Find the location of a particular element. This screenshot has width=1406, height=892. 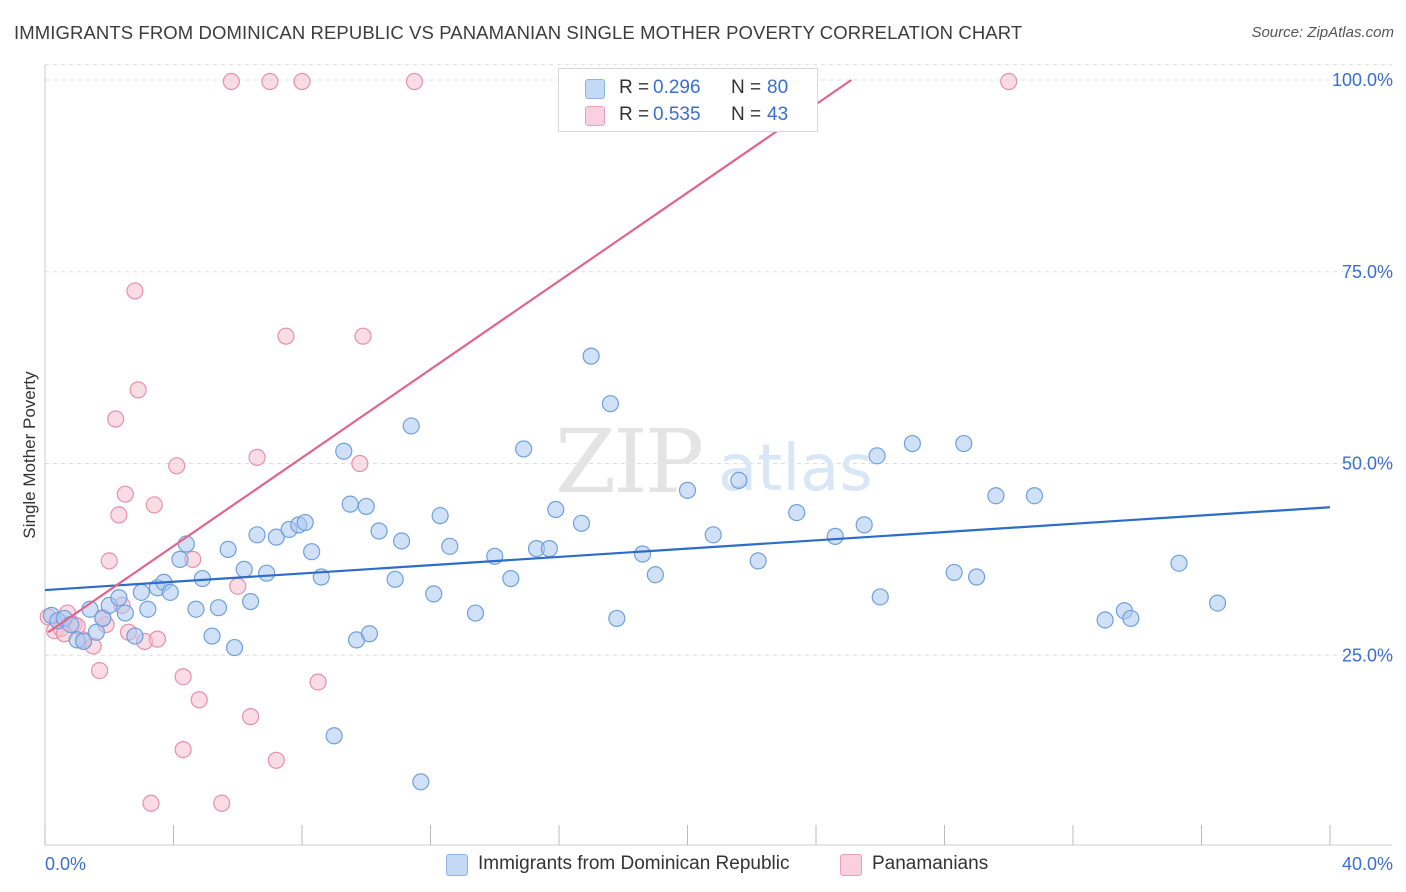

x-tick-label-max: 40.0% is located at coordinates (1367, 864).